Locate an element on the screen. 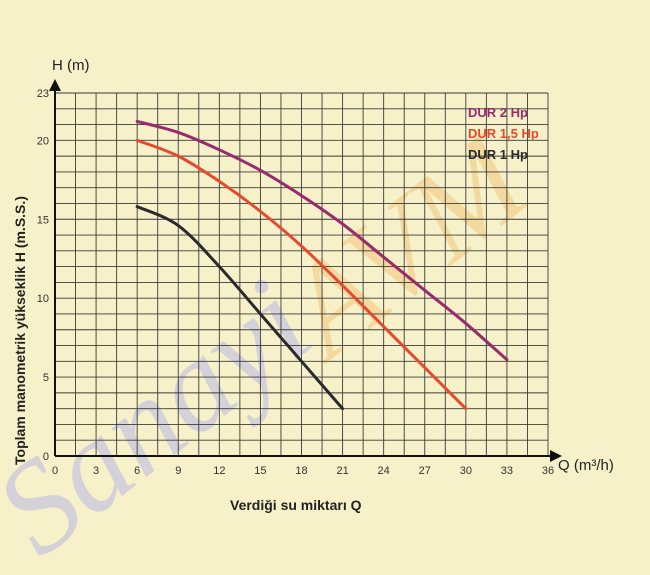 This screenshot has width=650, height=575. x-tick-label: 27 is located at coordinates (425, 471).